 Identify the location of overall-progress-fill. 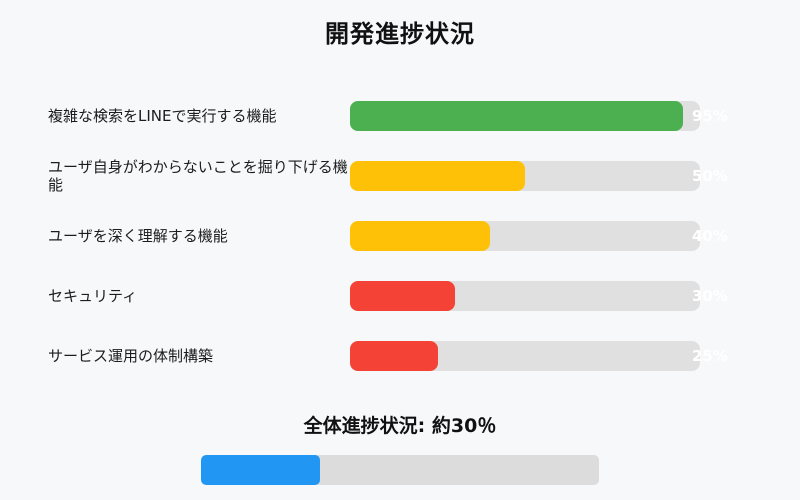
(261, 470).